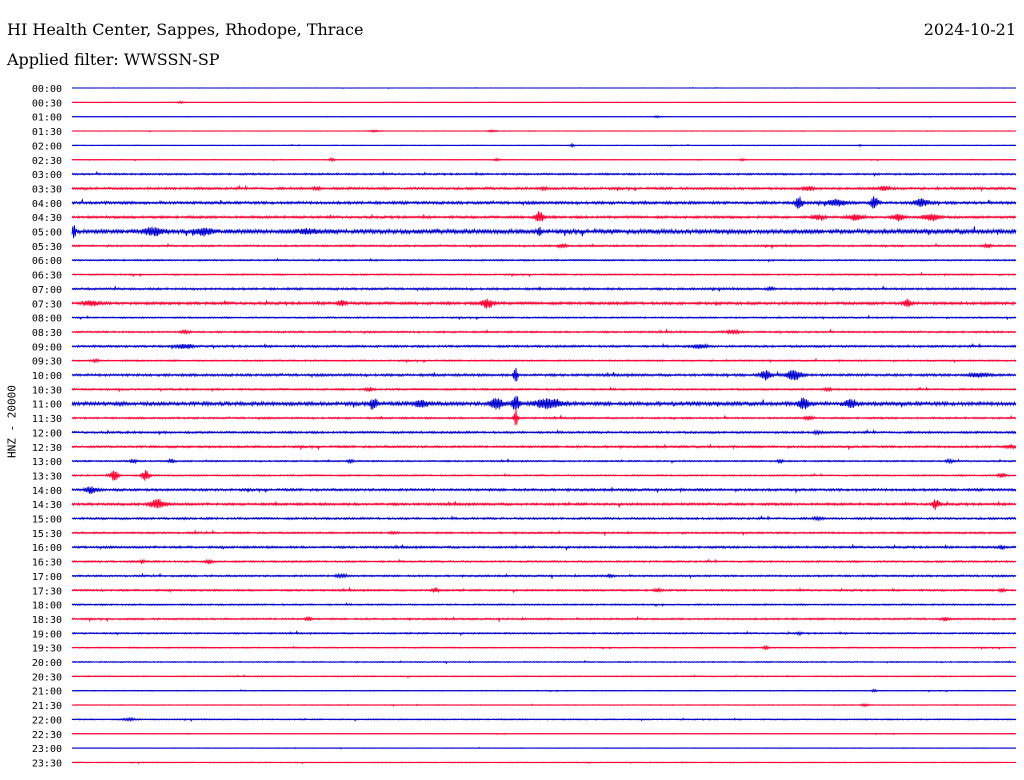 The image size is (1024, 780). What do you see at coordinates (47, 548) in the screenshot?
I see `time-tick-label: 16:00` at bounding box center [47, 548].